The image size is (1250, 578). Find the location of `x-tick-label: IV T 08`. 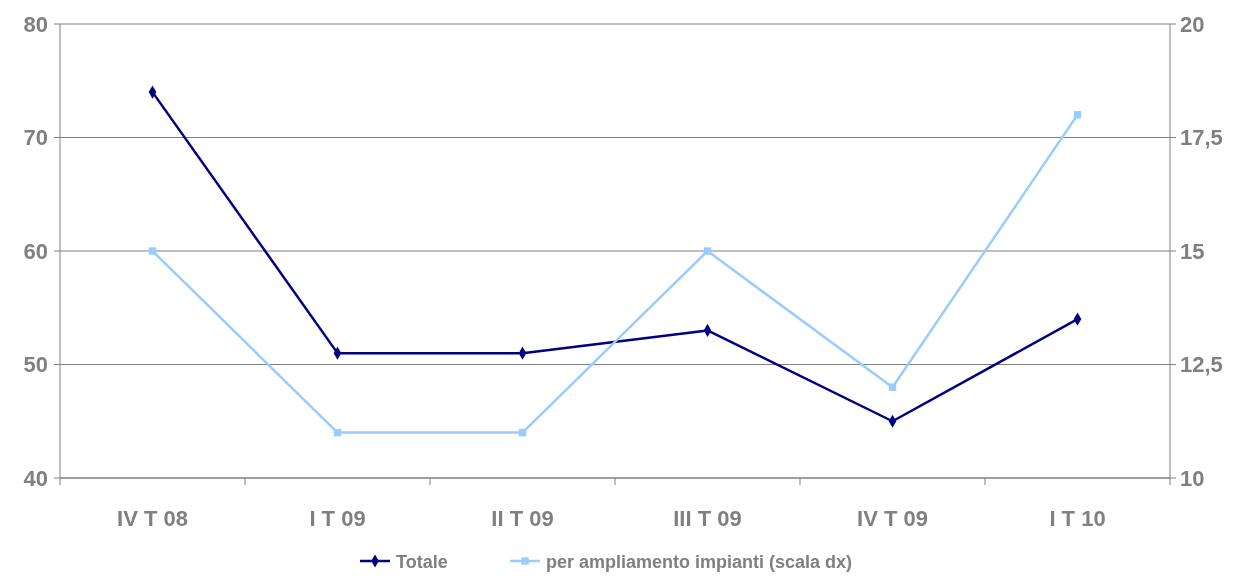

x-tick-label: IV T 08 is located at coordinates (152, 518).